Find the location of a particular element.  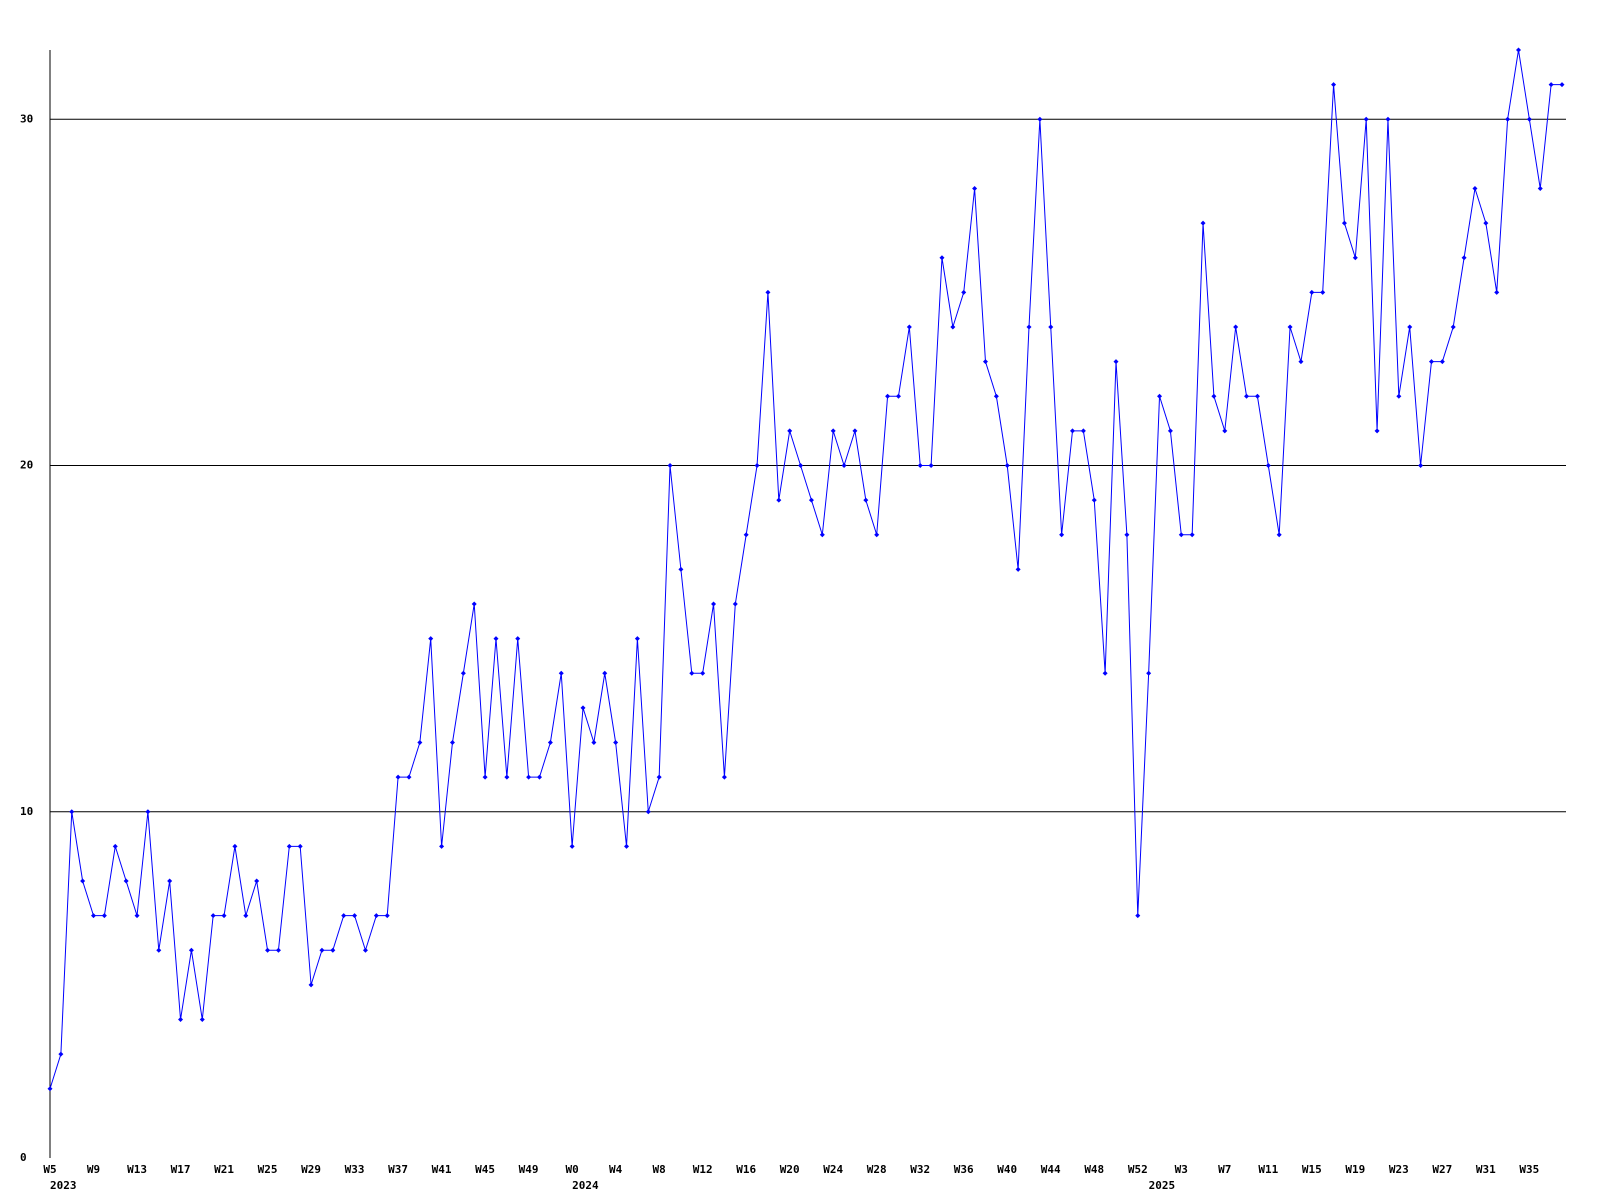

x-tick-label: W16 is located at coordinates (746, 1169).